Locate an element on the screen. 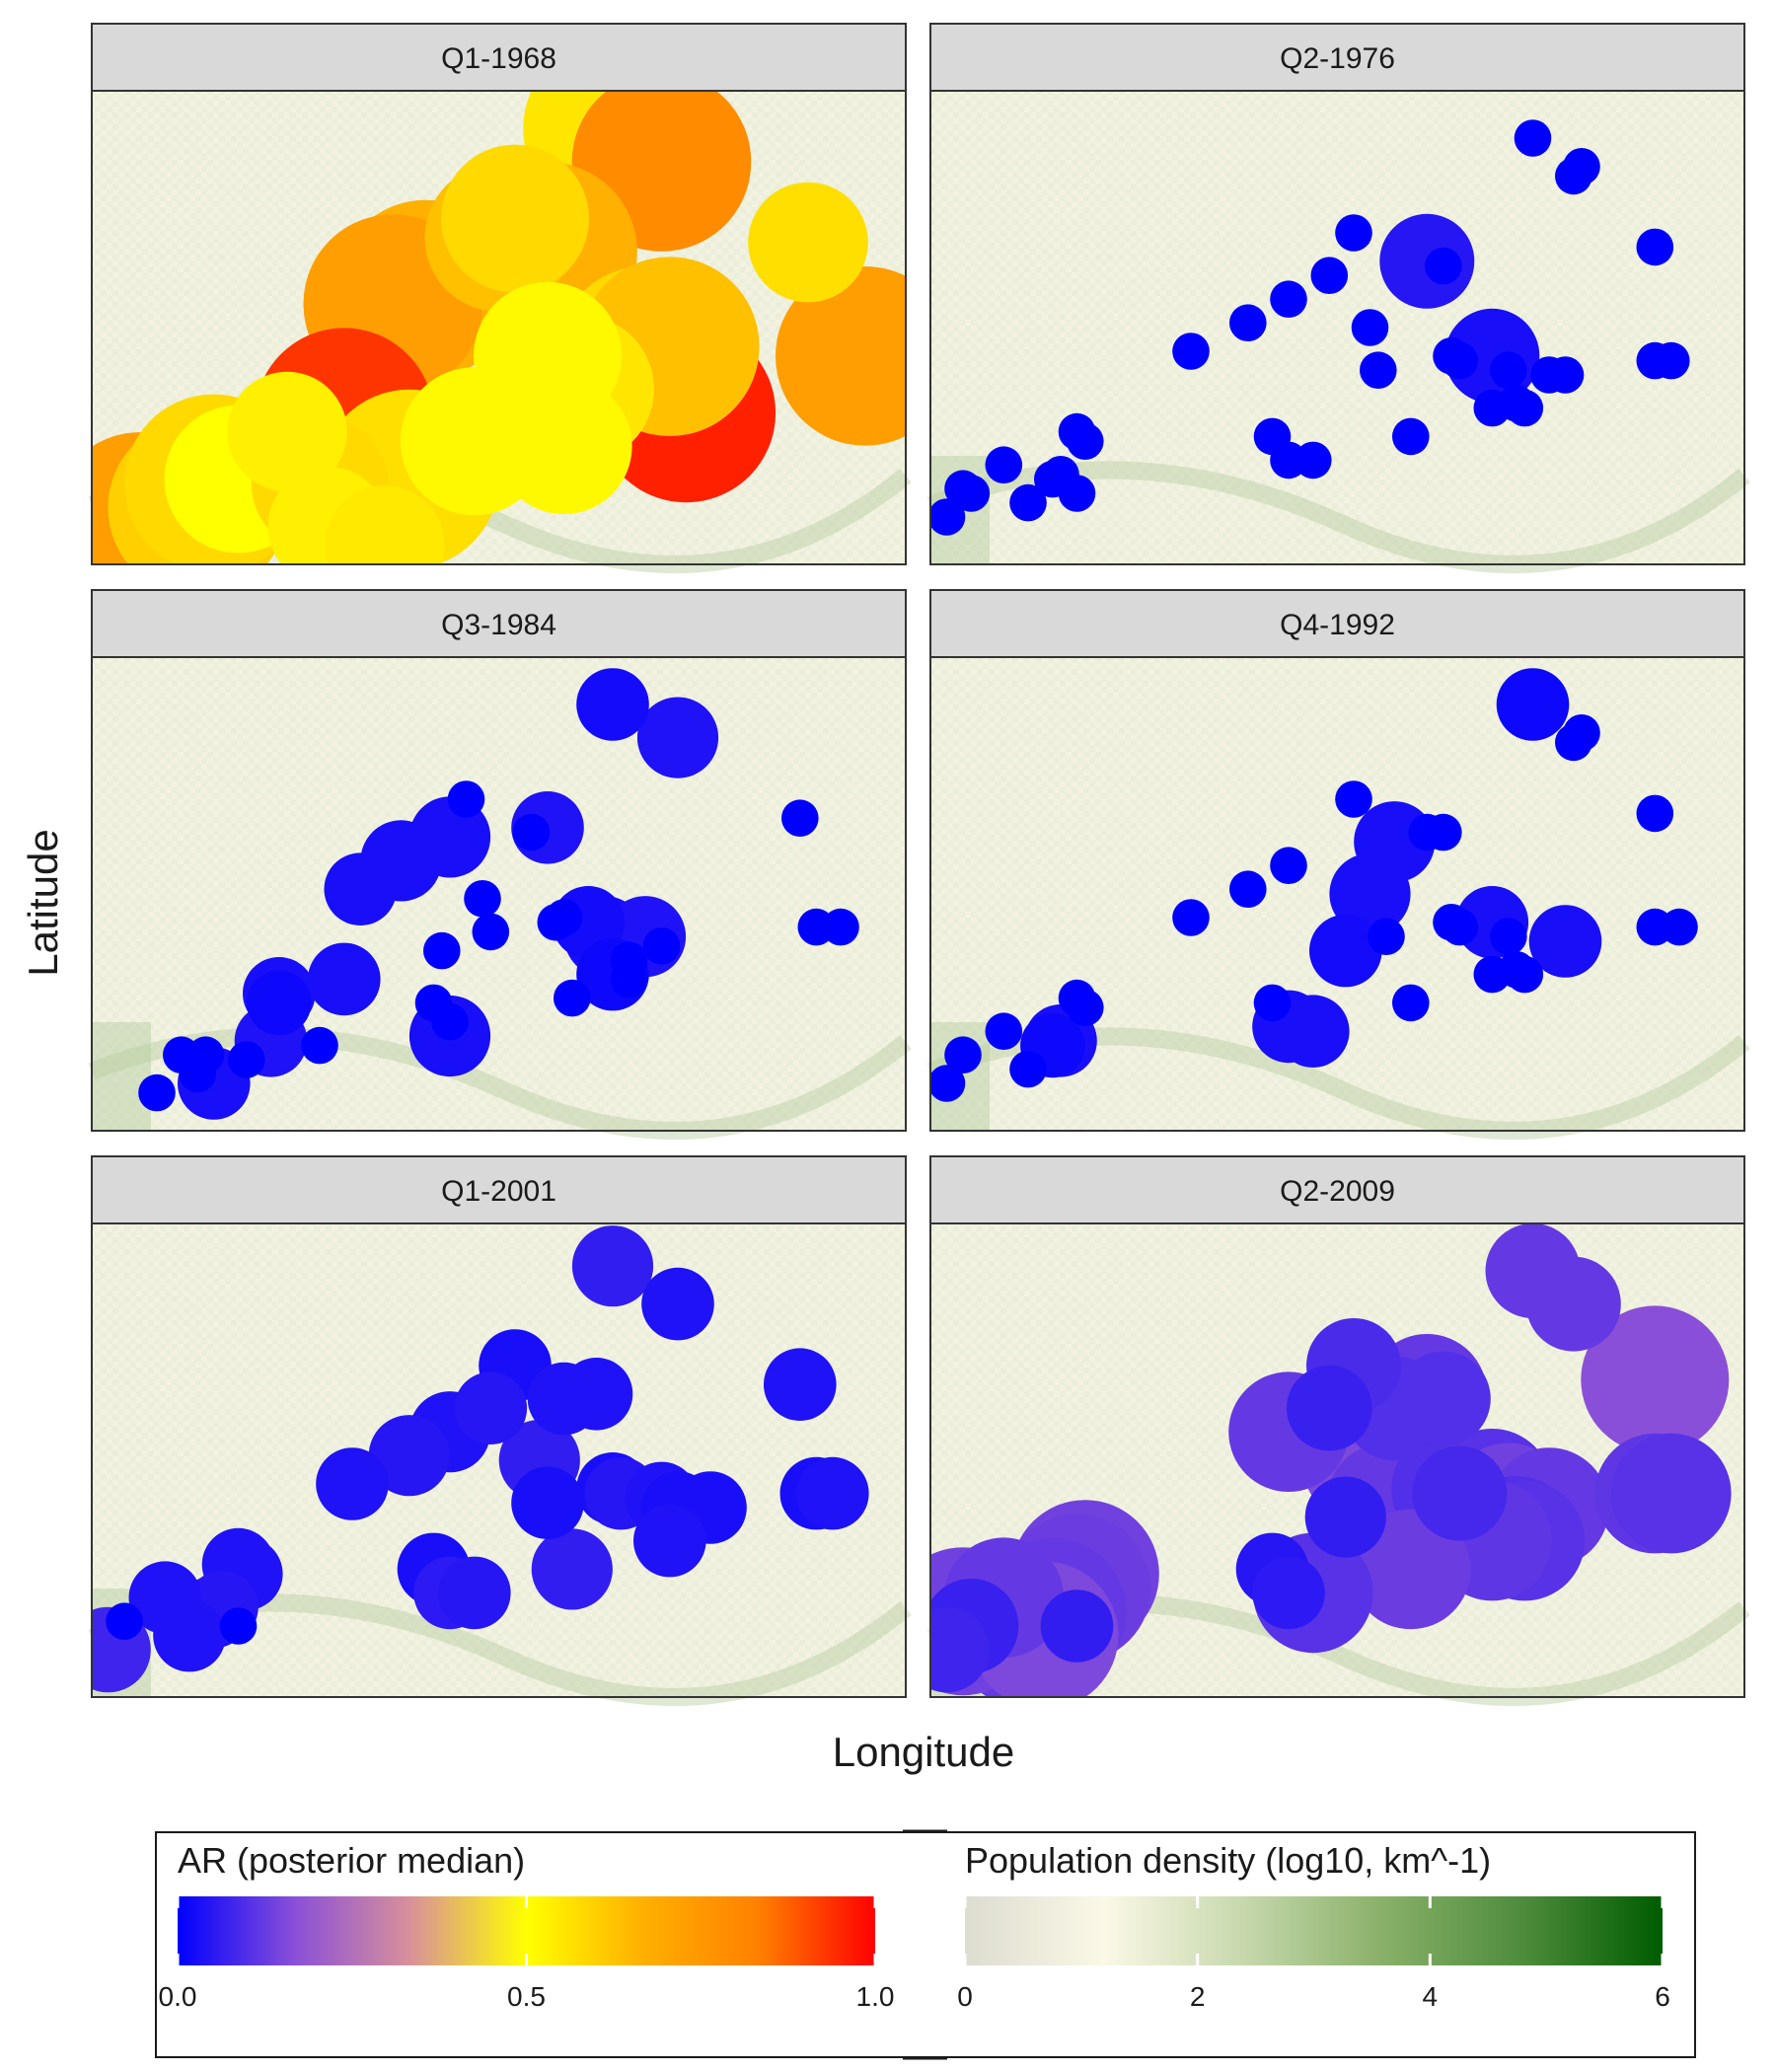 This screenshot has height=2072, width=1776. panel-q2-1976: Q2-1976 is located at coordinates (1338, 298).